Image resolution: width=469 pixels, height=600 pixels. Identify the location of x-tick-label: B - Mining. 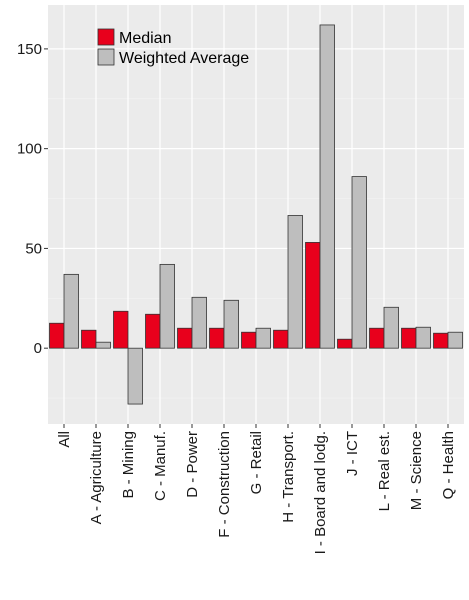
(128, 465).